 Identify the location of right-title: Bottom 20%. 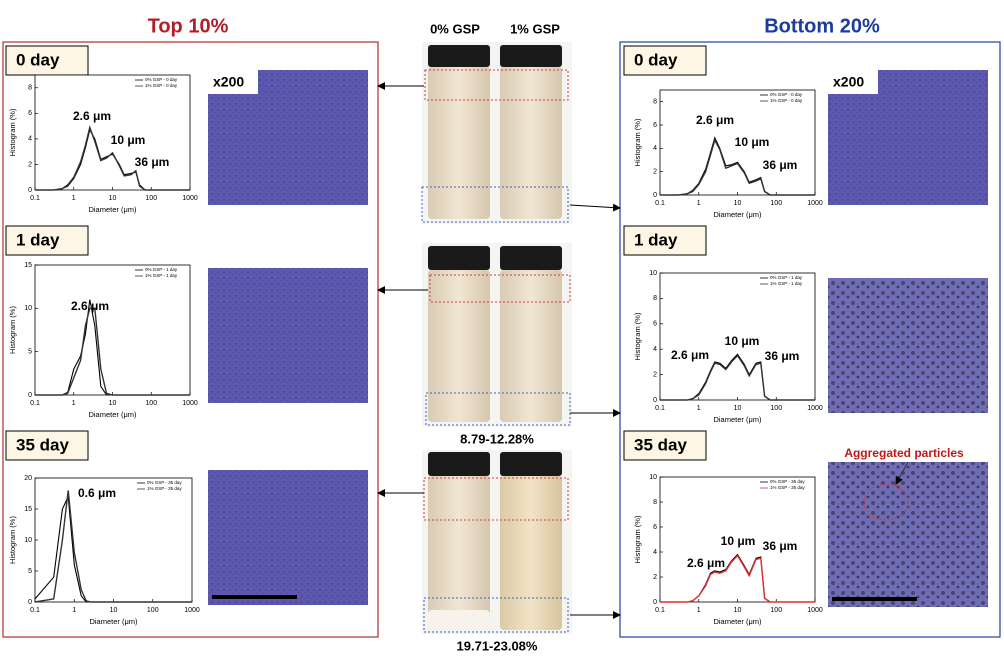
(822, 26).